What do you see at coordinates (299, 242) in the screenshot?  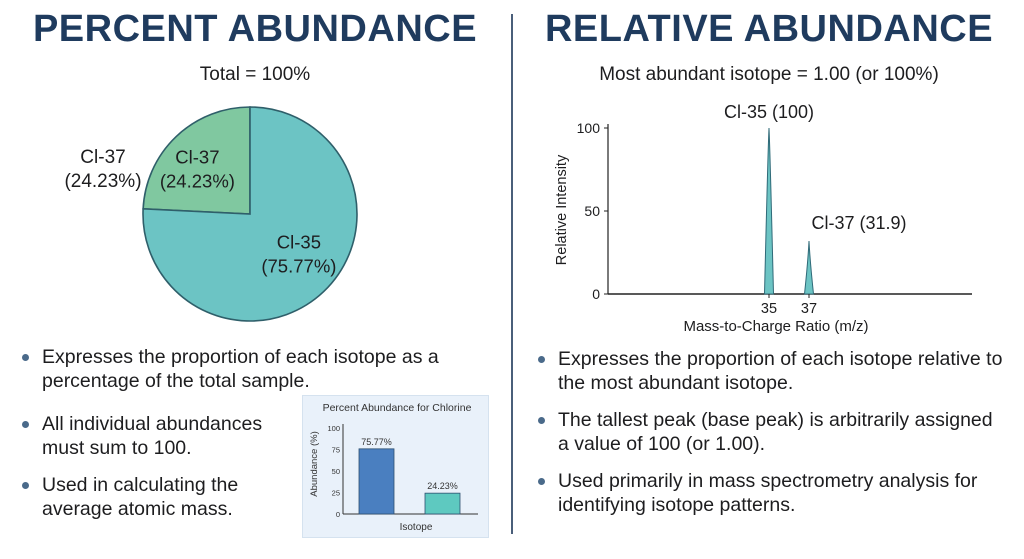 I see `pie-slice-label: Cl-35` at bounding box center [299, 242].